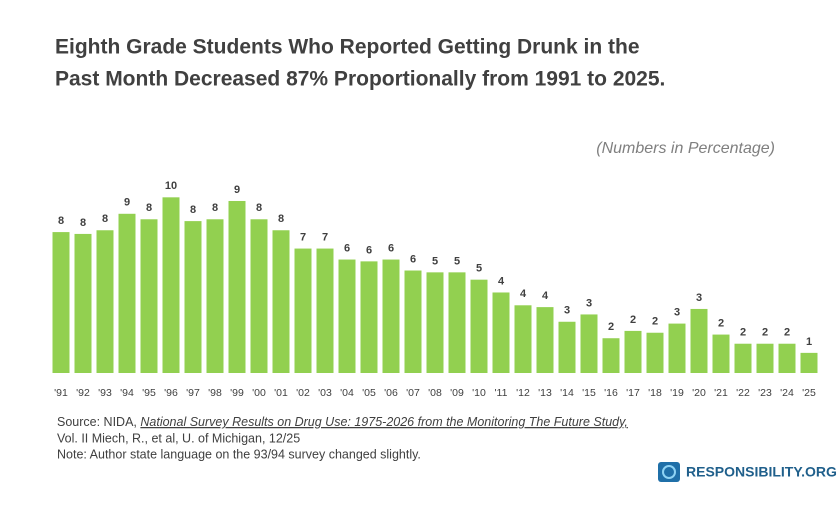  I want to click on x-tick-label: '11, so click(501, 393).